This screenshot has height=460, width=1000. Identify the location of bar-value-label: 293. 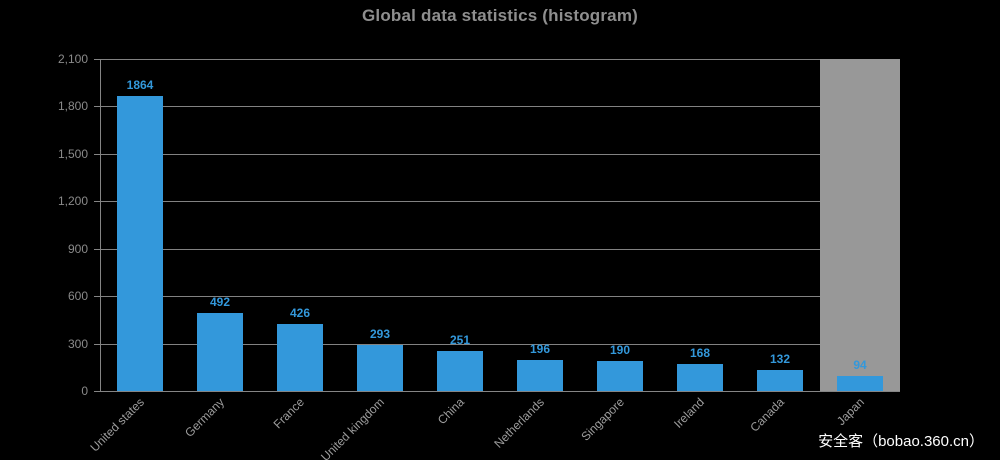
(380, 334).